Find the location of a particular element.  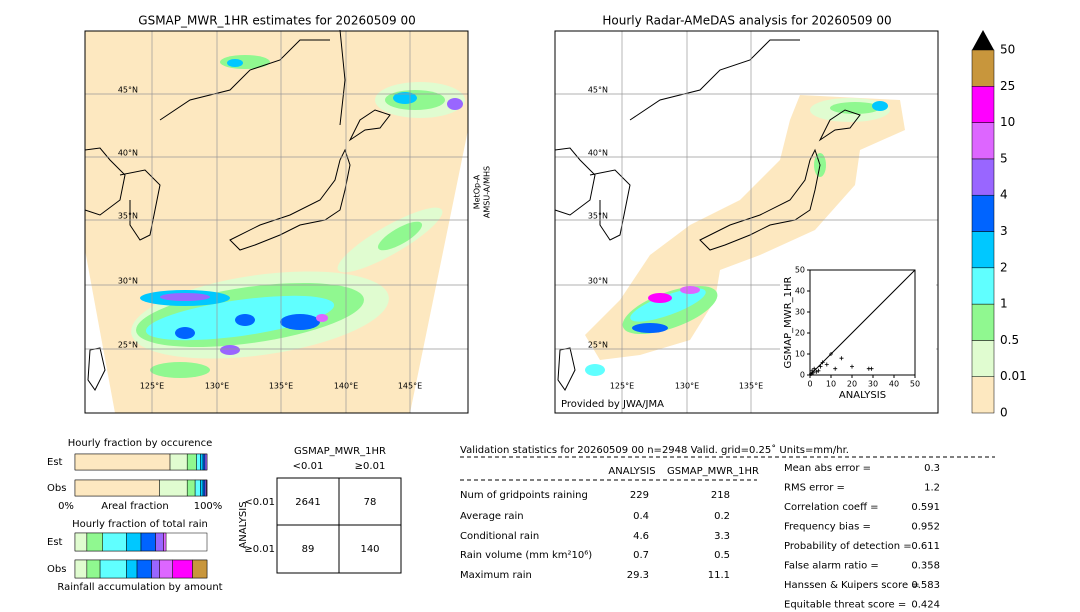

stat-value: 0.5 is located at coordinates (722, 555).